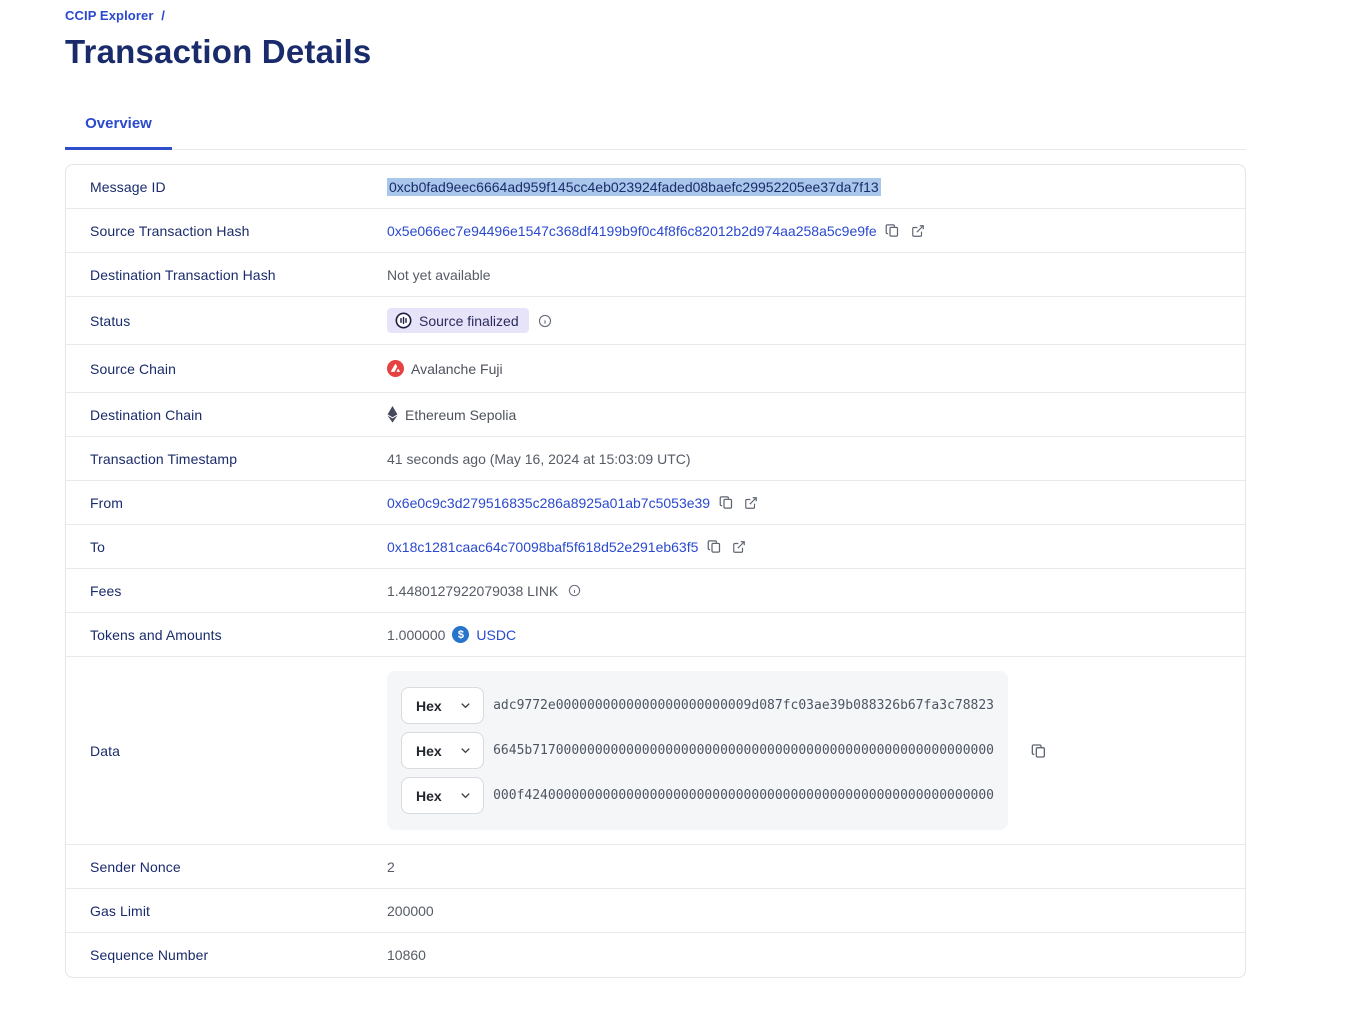  Describe the element at coordinates (416, 634) in the screenshot. I see `token-amount: 1.000000` at that location.